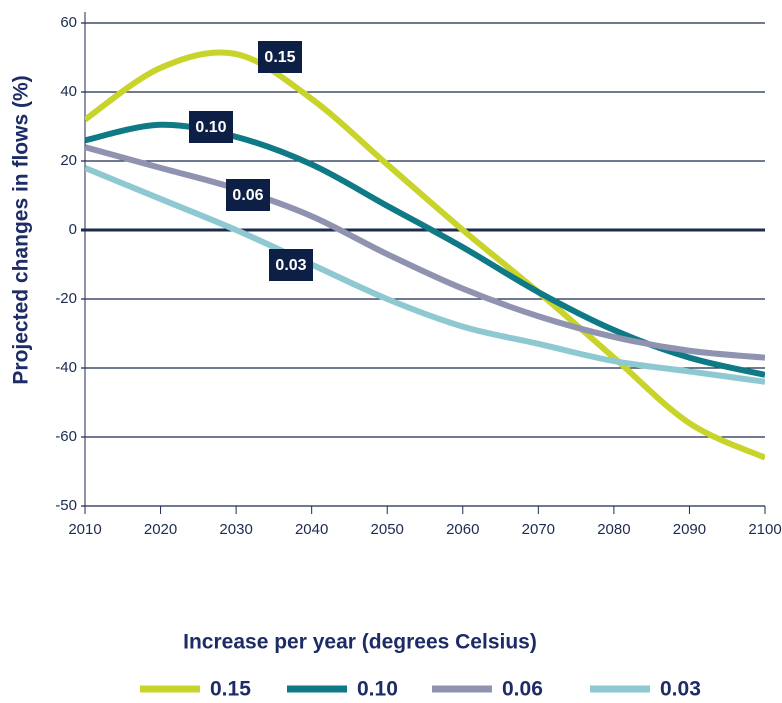 This screenshot has height=703, width=782. I want to click on x-tick-label: 2050, so click(387, 529).